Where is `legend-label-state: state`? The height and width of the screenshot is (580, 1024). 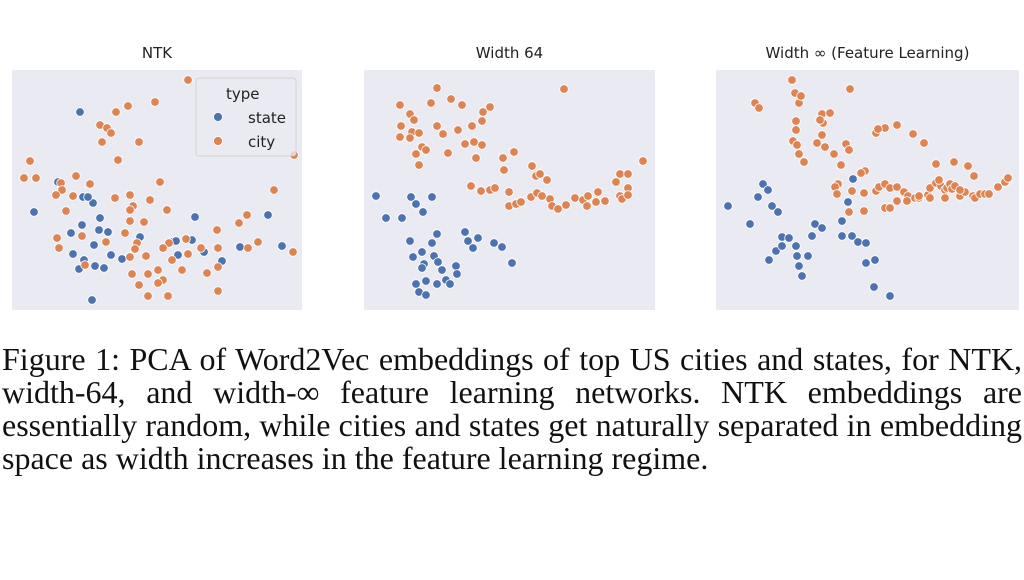 legend-label-state: state is located at coordinates (267, 118).